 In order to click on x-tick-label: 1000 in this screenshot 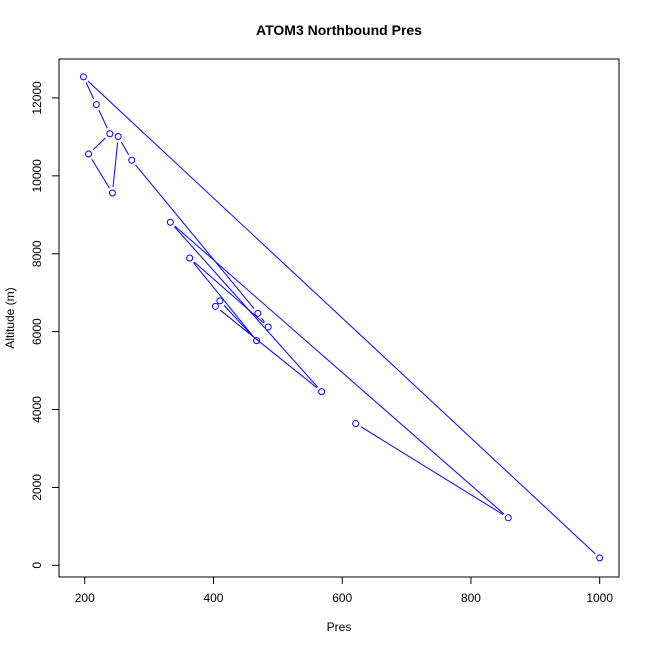, I will do `click(599, 598)`.